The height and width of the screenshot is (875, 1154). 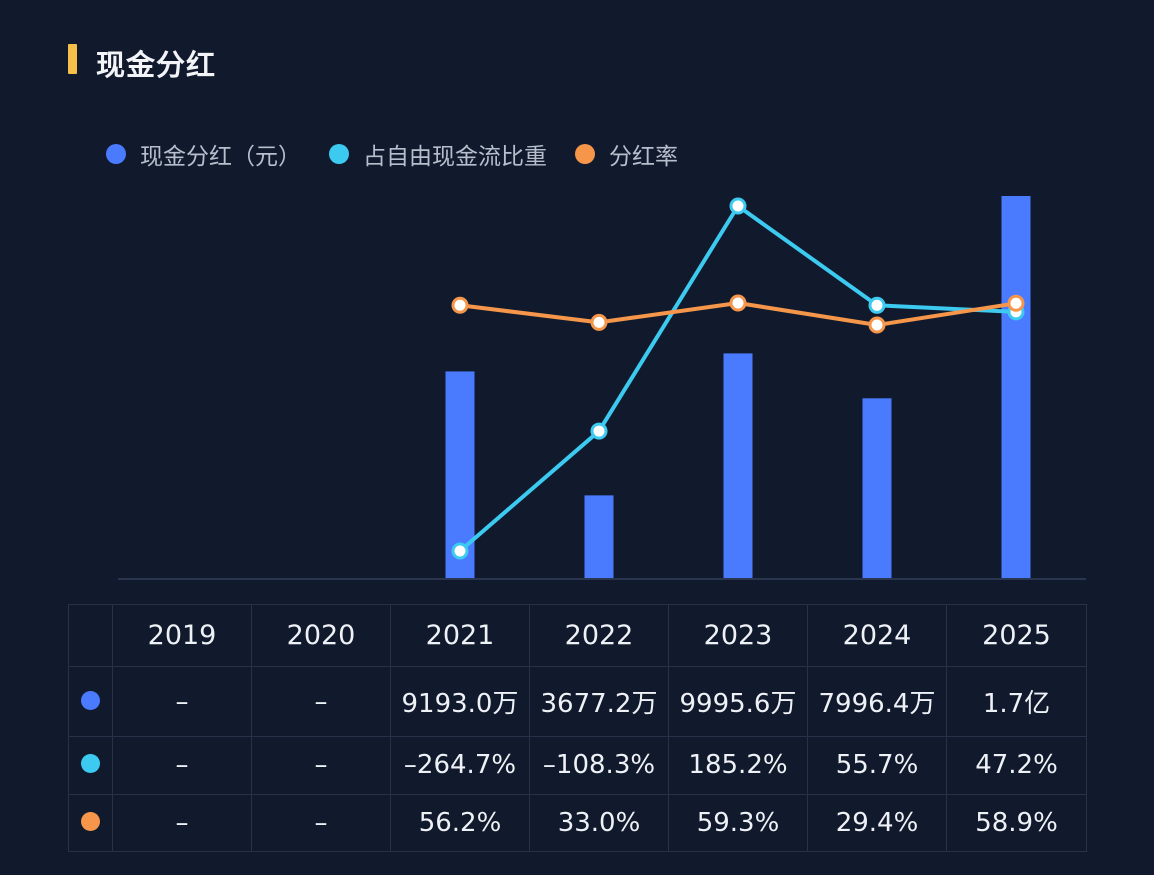 I want to click on table-header-cell: 2022, so click(x=599, y=635).